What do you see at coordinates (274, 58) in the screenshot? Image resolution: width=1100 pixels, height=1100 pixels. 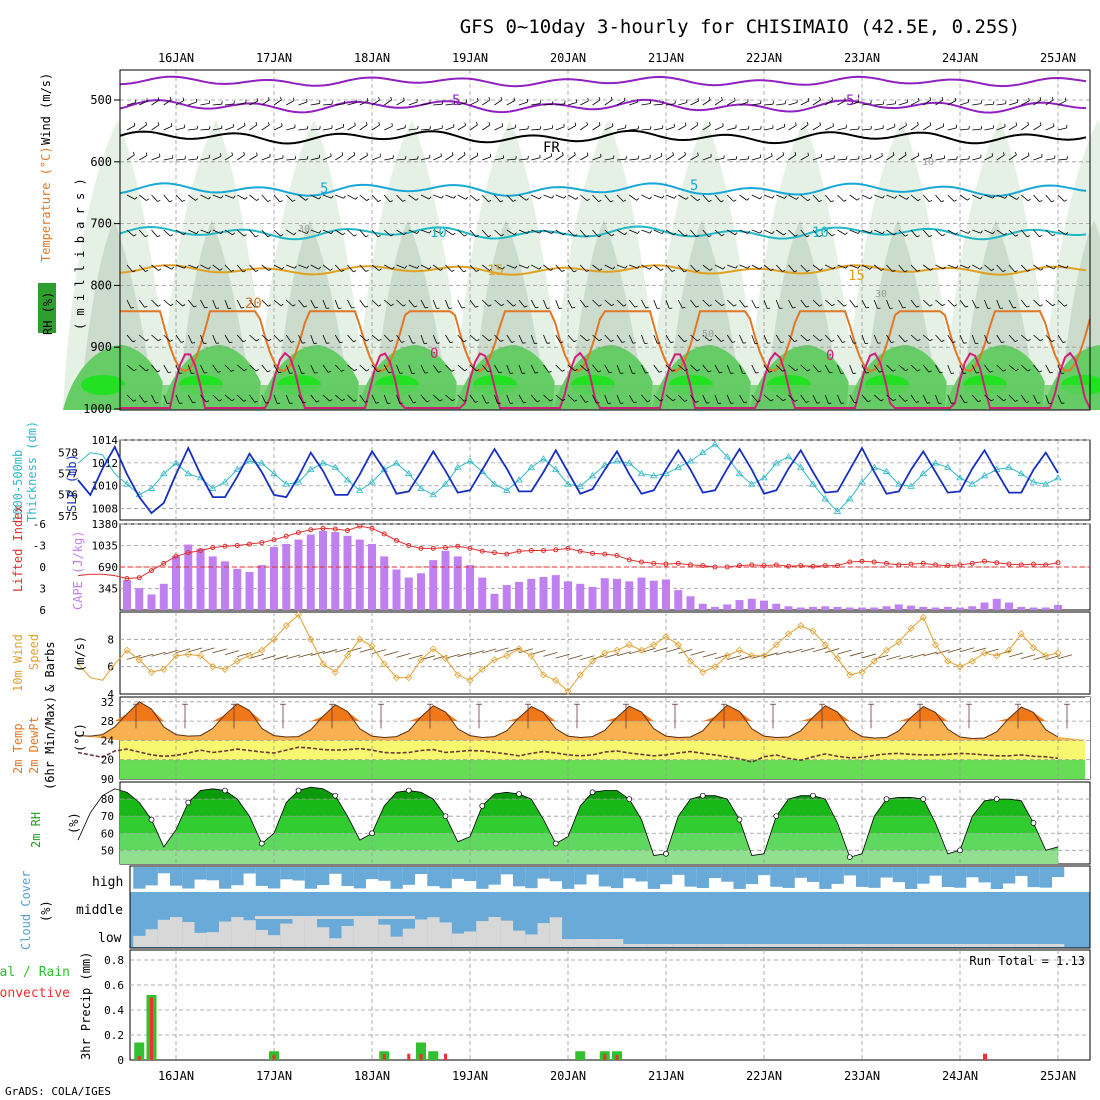 I see `date-label-top: 17JAN` at bounding box center [274, 58].